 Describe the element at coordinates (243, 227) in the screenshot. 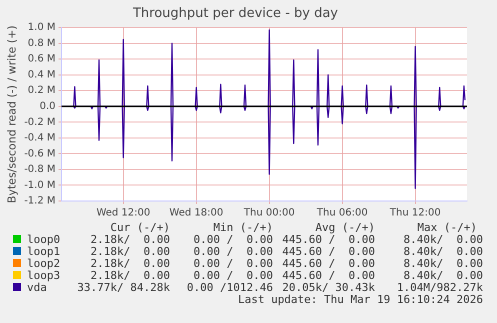

I see `text: Min (-/+)` at that location.